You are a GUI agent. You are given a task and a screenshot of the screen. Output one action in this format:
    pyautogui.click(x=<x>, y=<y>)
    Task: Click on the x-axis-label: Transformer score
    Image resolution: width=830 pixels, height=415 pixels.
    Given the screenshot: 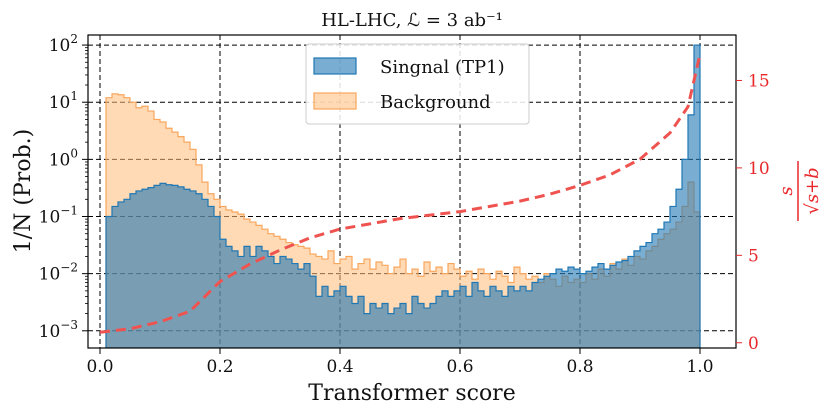 What is the action you would take?
    pyautogui.click(x=411, y=393)
    